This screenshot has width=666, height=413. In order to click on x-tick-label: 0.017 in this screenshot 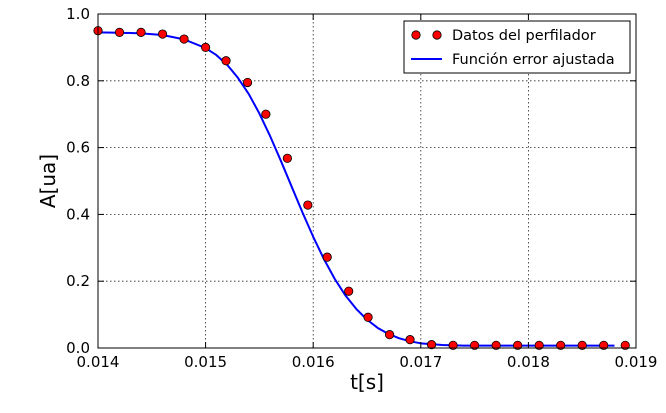, I will do `click(420, 362)`.